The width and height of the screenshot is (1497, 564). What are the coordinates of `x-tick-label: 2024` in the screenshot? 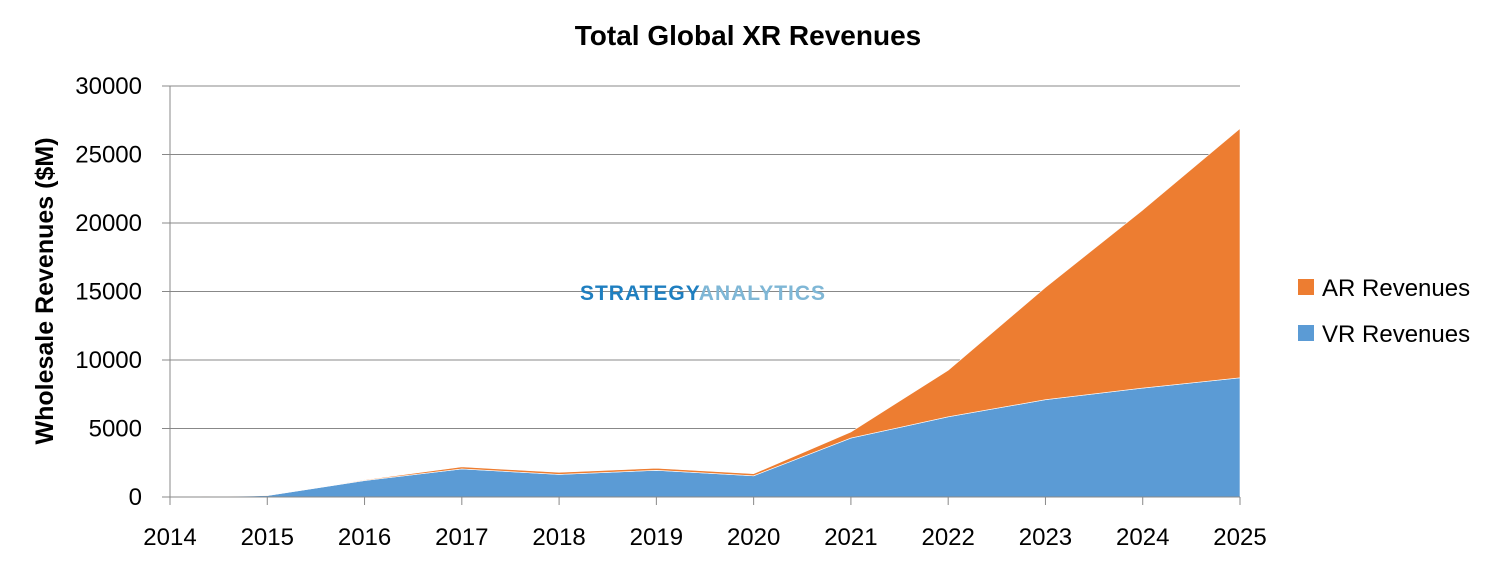 It's located at (1142, 537).